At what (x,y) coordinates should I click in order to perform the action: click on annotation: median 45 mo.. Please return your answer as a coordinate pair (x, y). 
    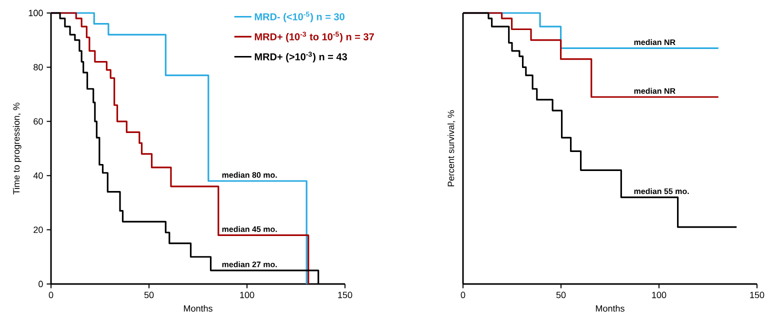
    Looking at the image, I should click on (249, 229).